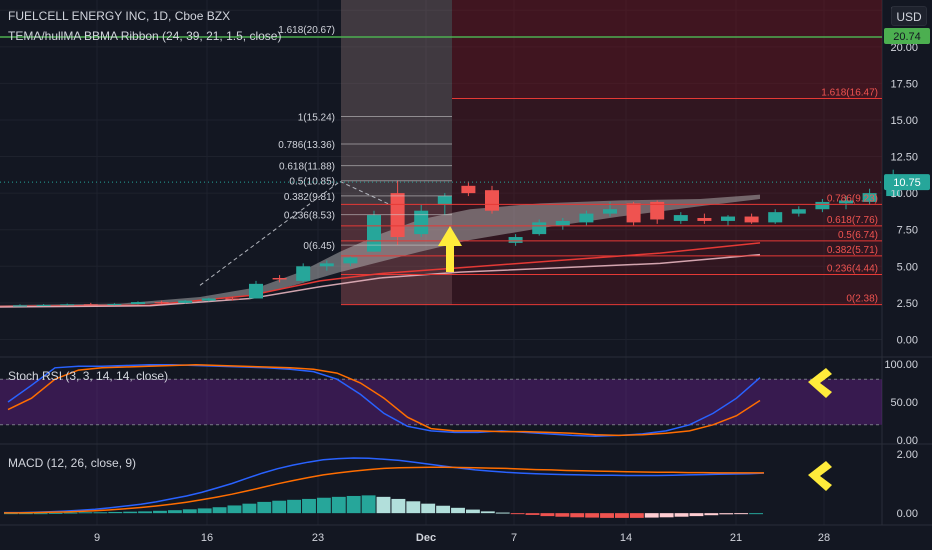 The image size is (932, 550). Describe the element at coordinates (441, 402) in the screenshot. I see `rsi-band-fill` at that location.